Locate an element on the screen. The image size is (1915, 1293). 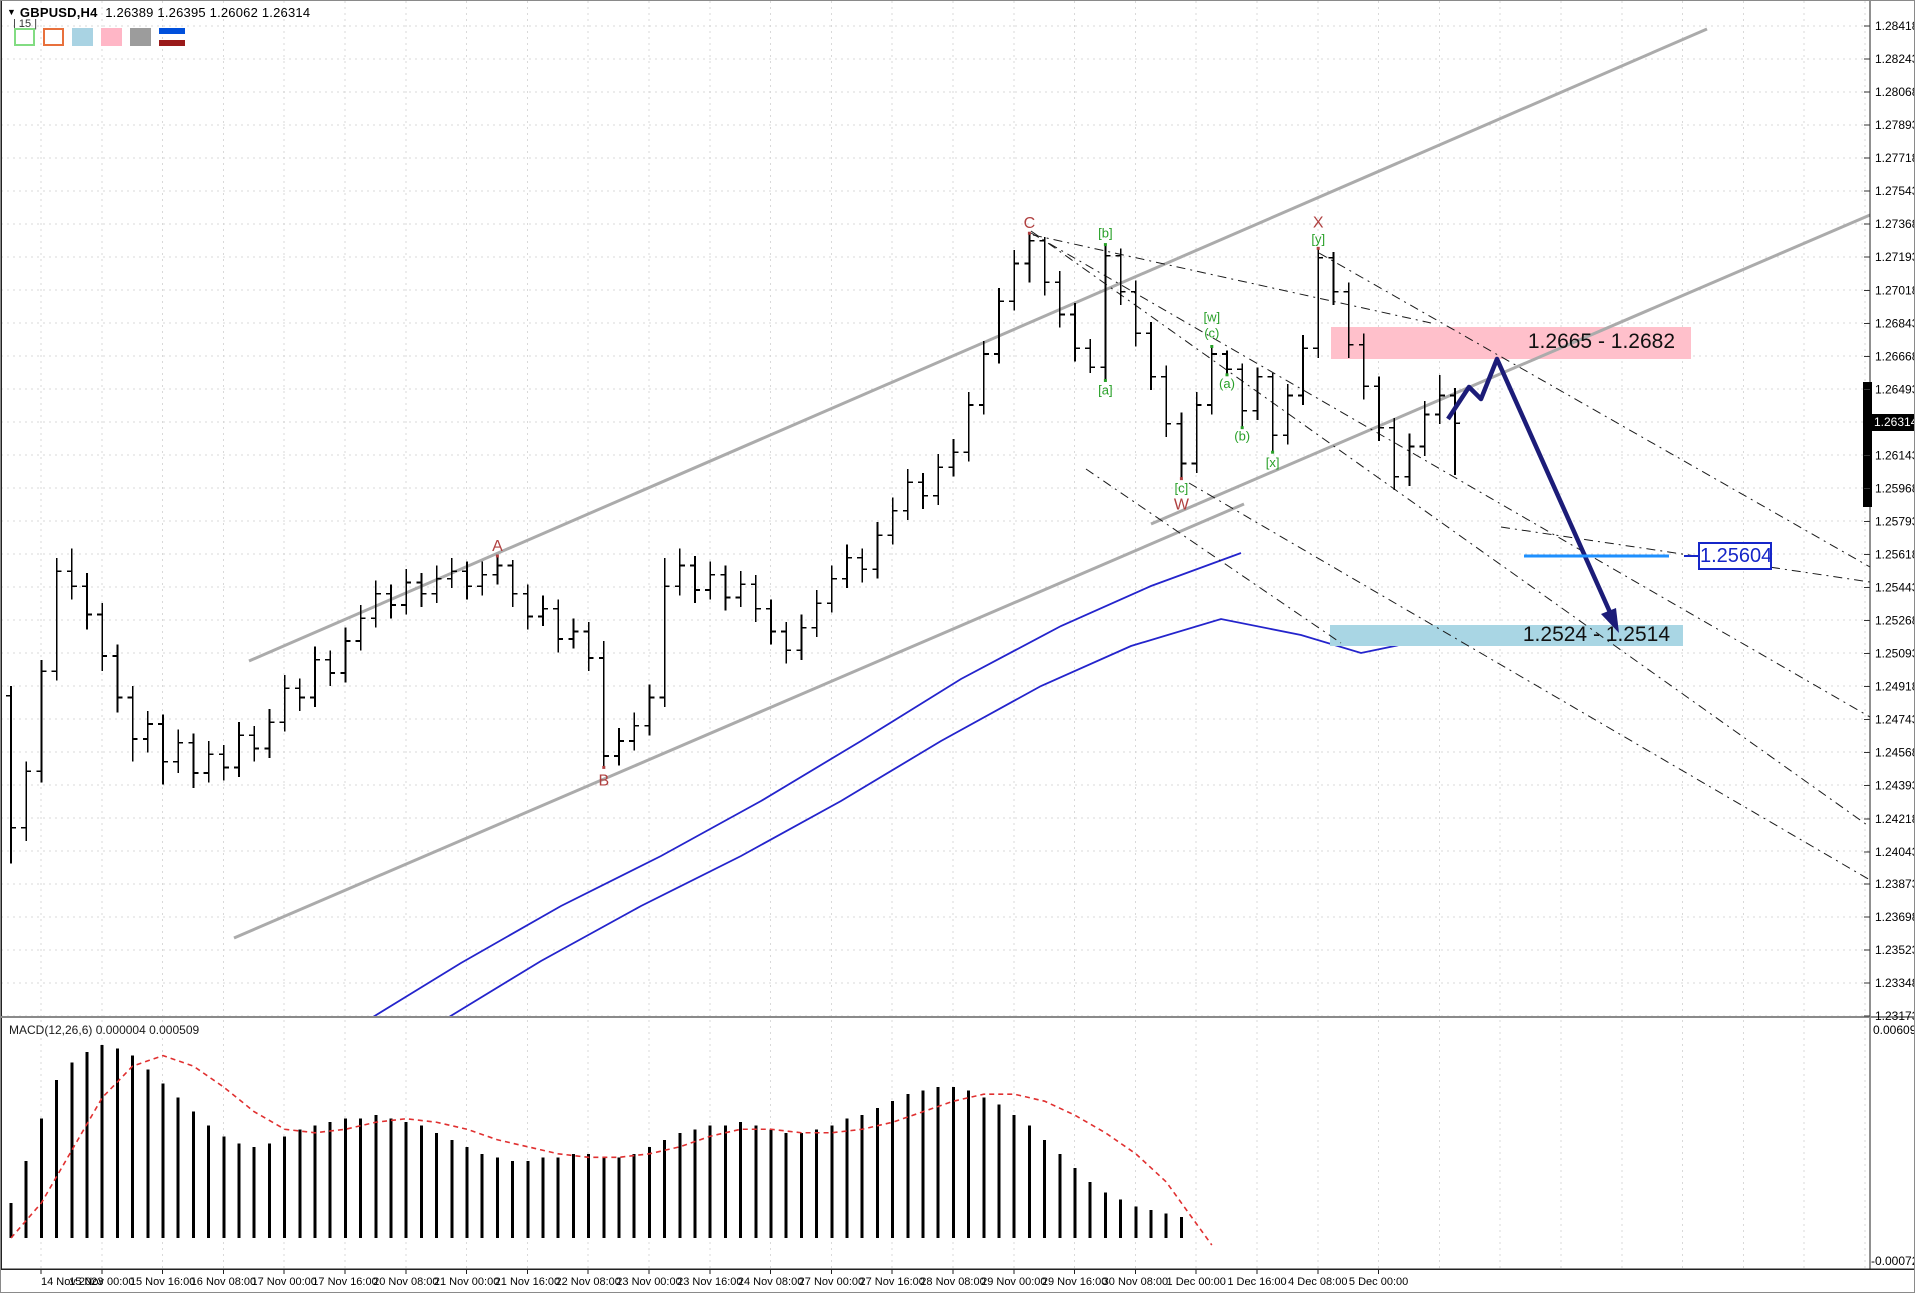
projection-path is located at coordinates (1531, 488).